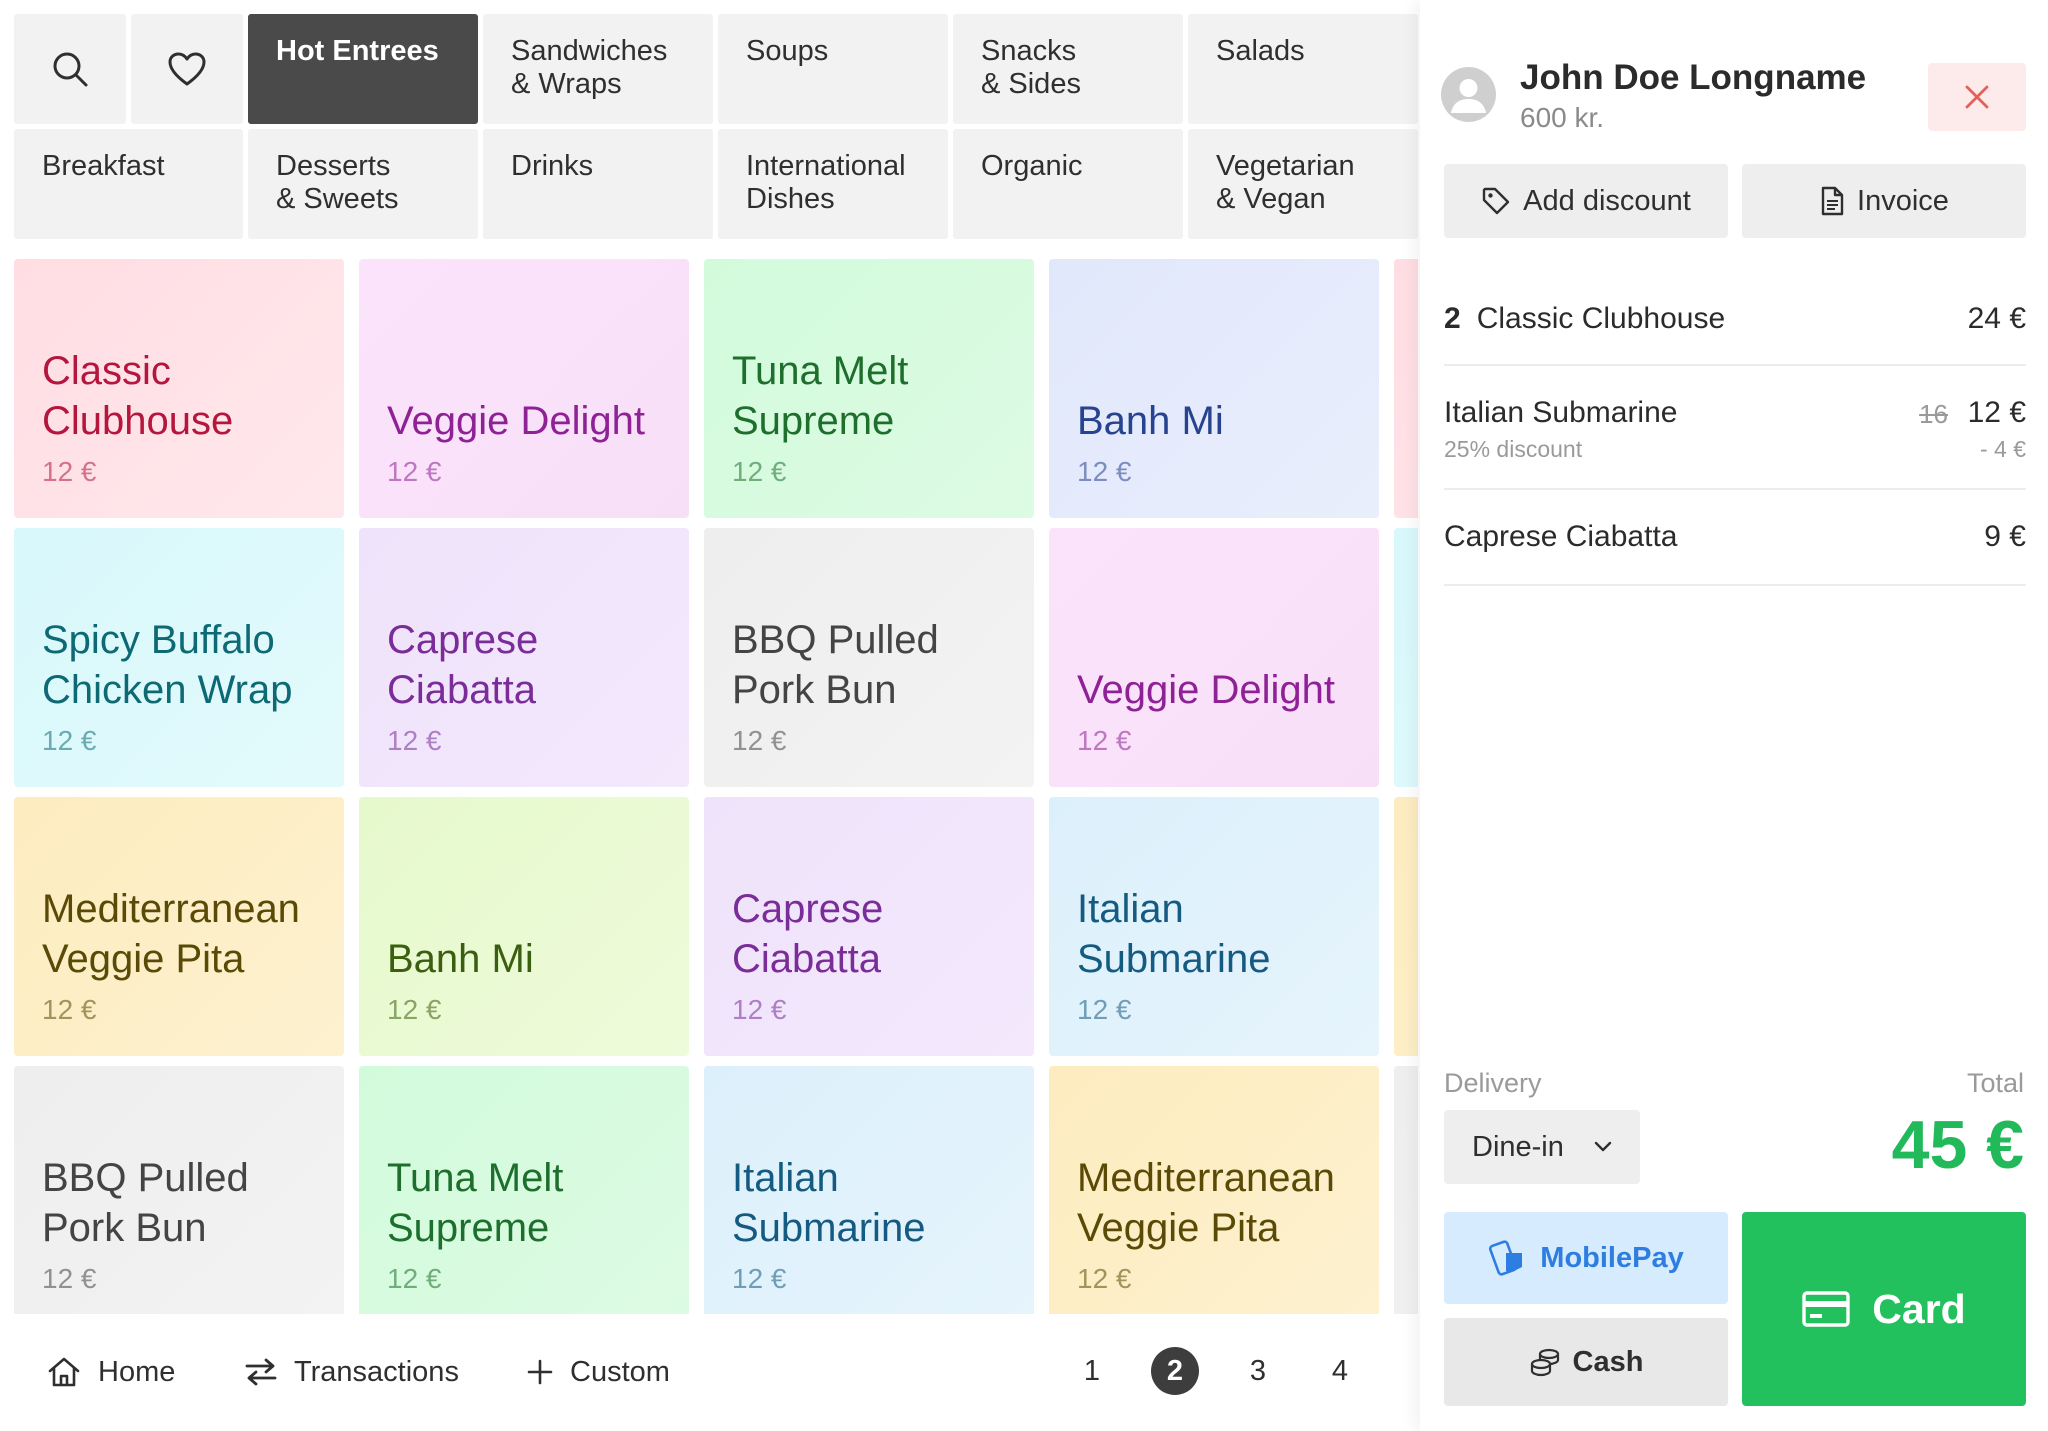  What do you see at coordinates (1603, 1146) in the screenshot?
I see `chevron-down-icon` at bounding box center [1603, 1146].